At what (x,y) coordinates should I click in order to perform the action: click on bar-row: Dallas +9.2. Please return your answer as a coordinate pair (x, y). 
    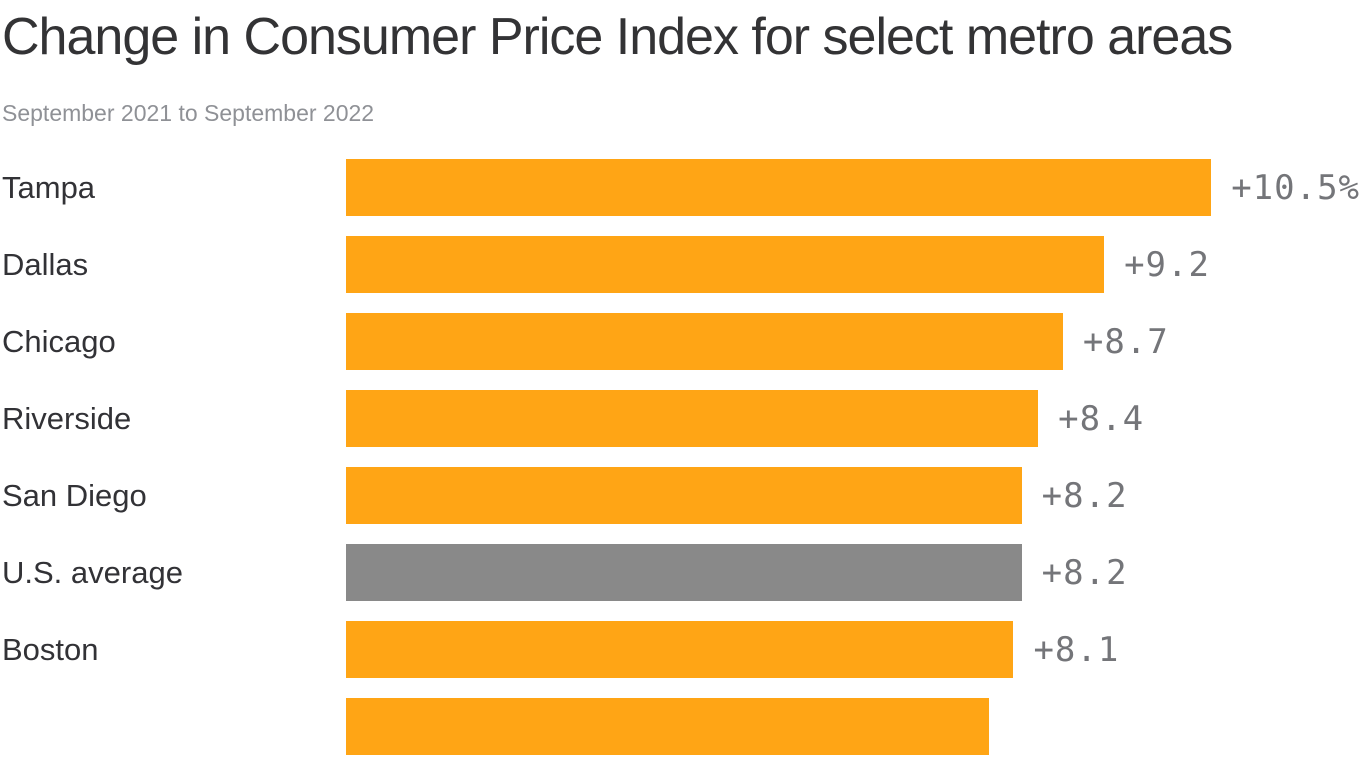
    Looking at the image, I should click on (684, 264).